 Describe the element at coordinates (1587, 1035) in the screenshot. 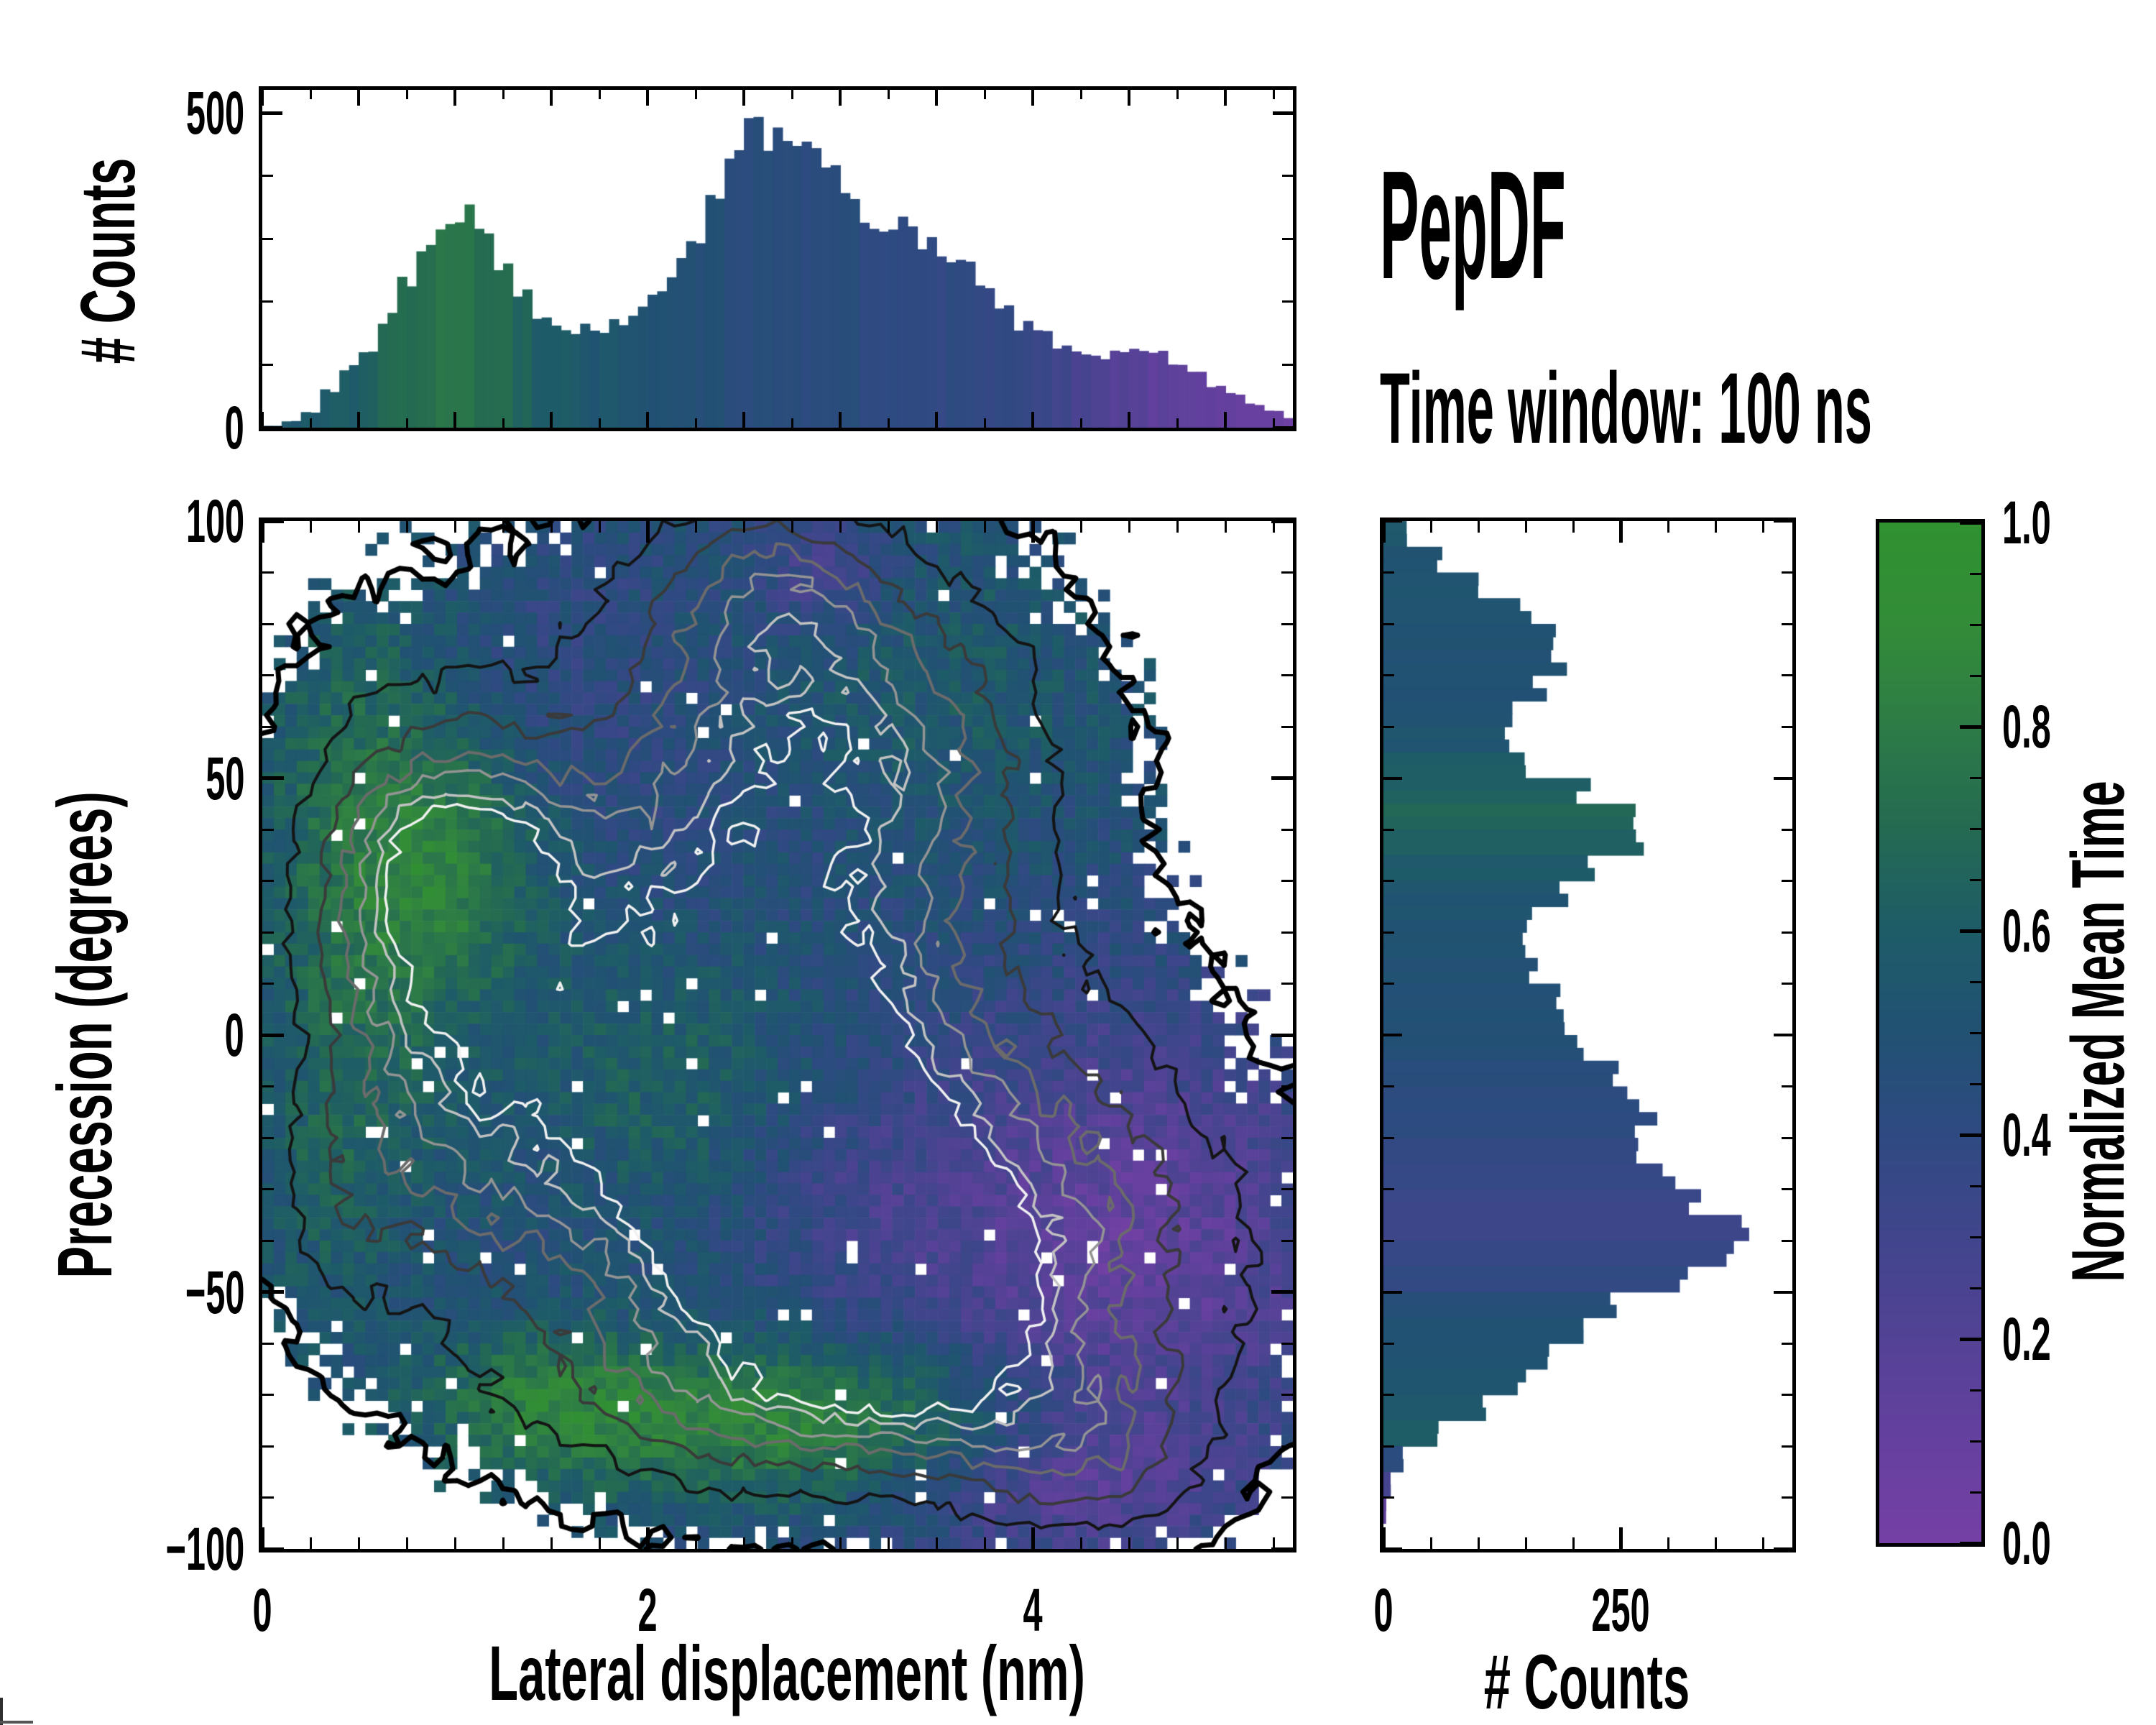

I see `right-histogram-canvas` at that location.